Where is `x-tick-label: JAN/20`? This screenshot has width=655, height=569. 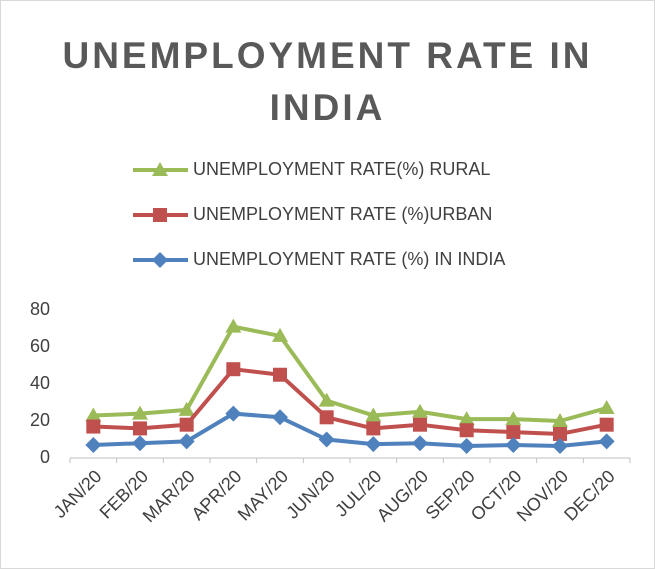 x-tick-label: JAN/20 is located at coordinates (78, 494).